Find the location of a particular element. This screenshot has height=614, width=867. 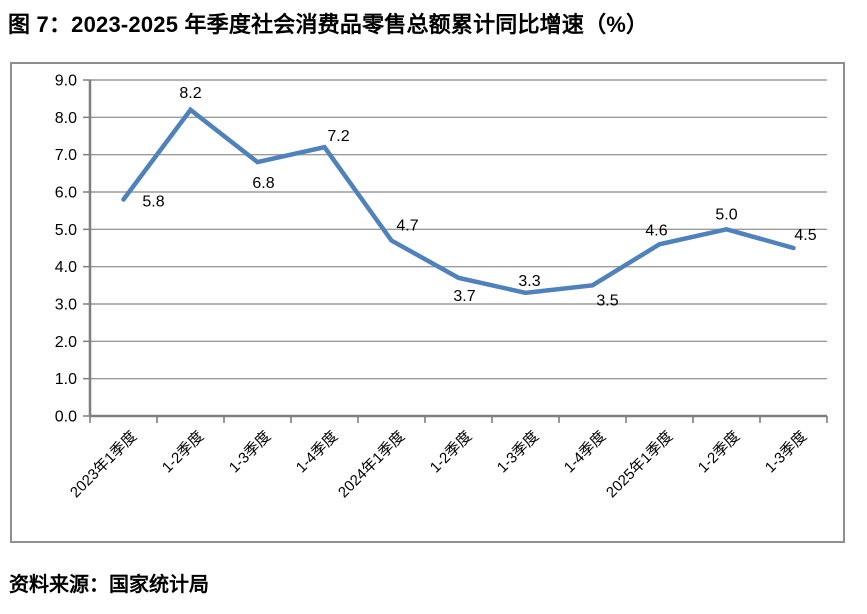

y-axis-tick-label: 3.0 is located at coordinates (66, 305).